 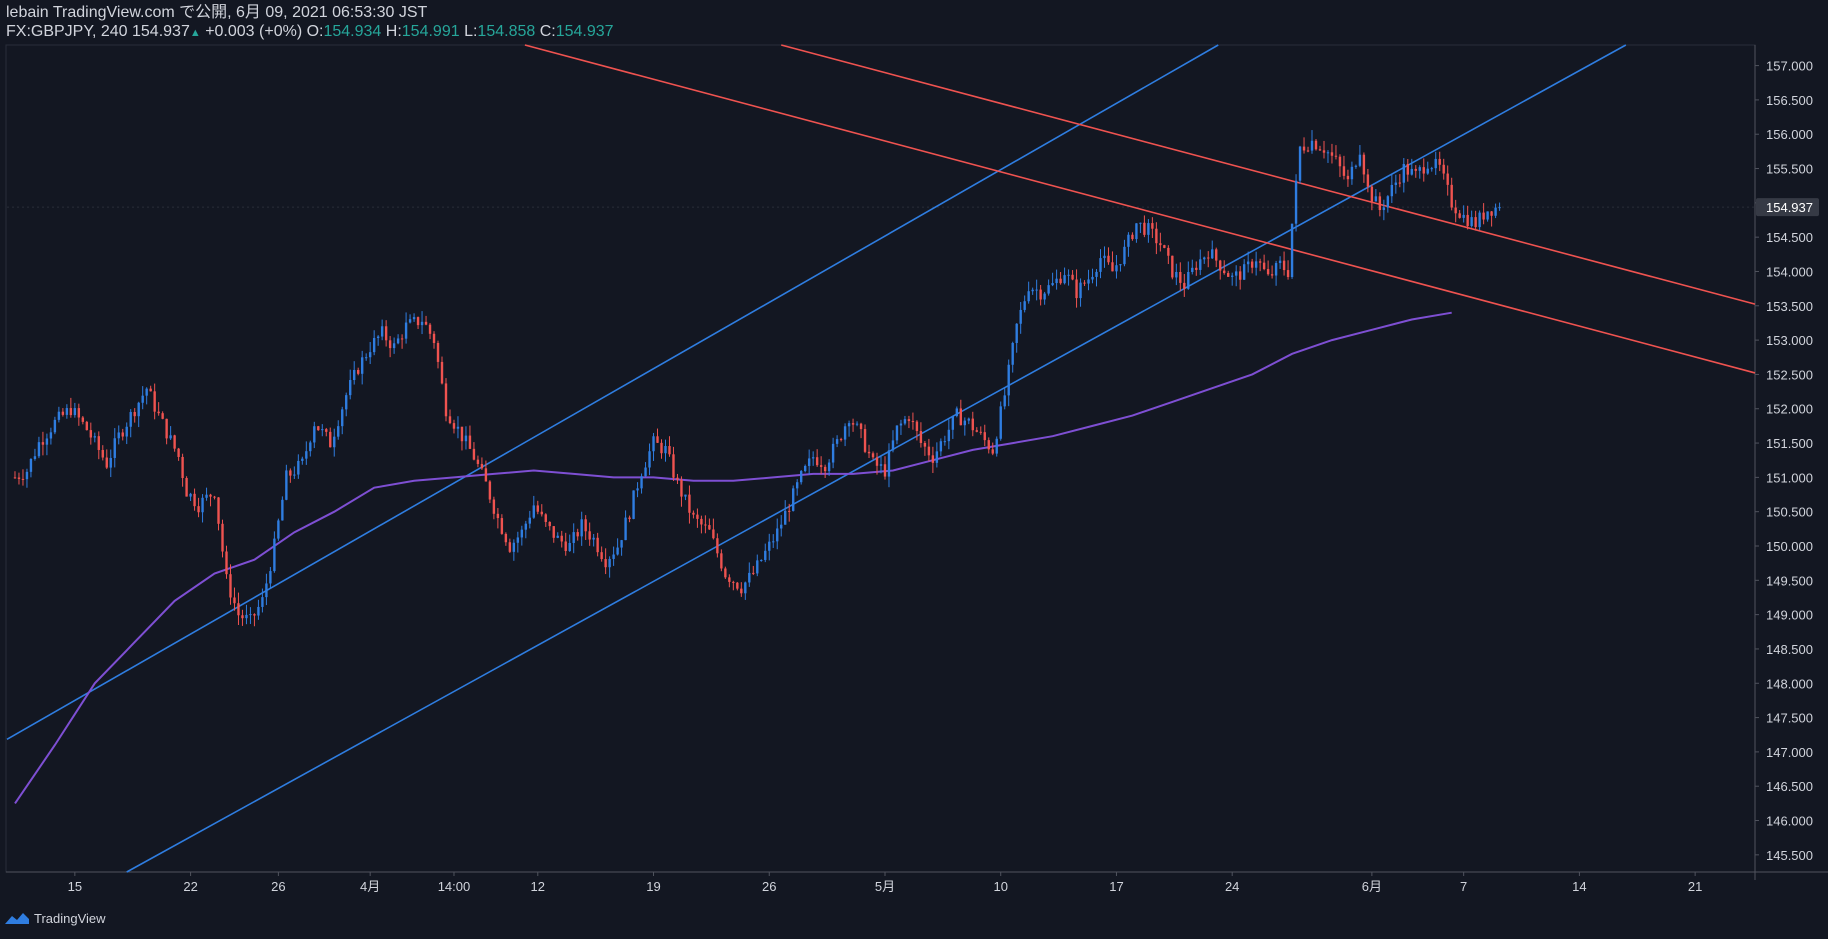 What do you see at coordinates (1789, 66) in the screenshot?
I see `price-tick-label: 157.000` at bounding box center [1789, 66].